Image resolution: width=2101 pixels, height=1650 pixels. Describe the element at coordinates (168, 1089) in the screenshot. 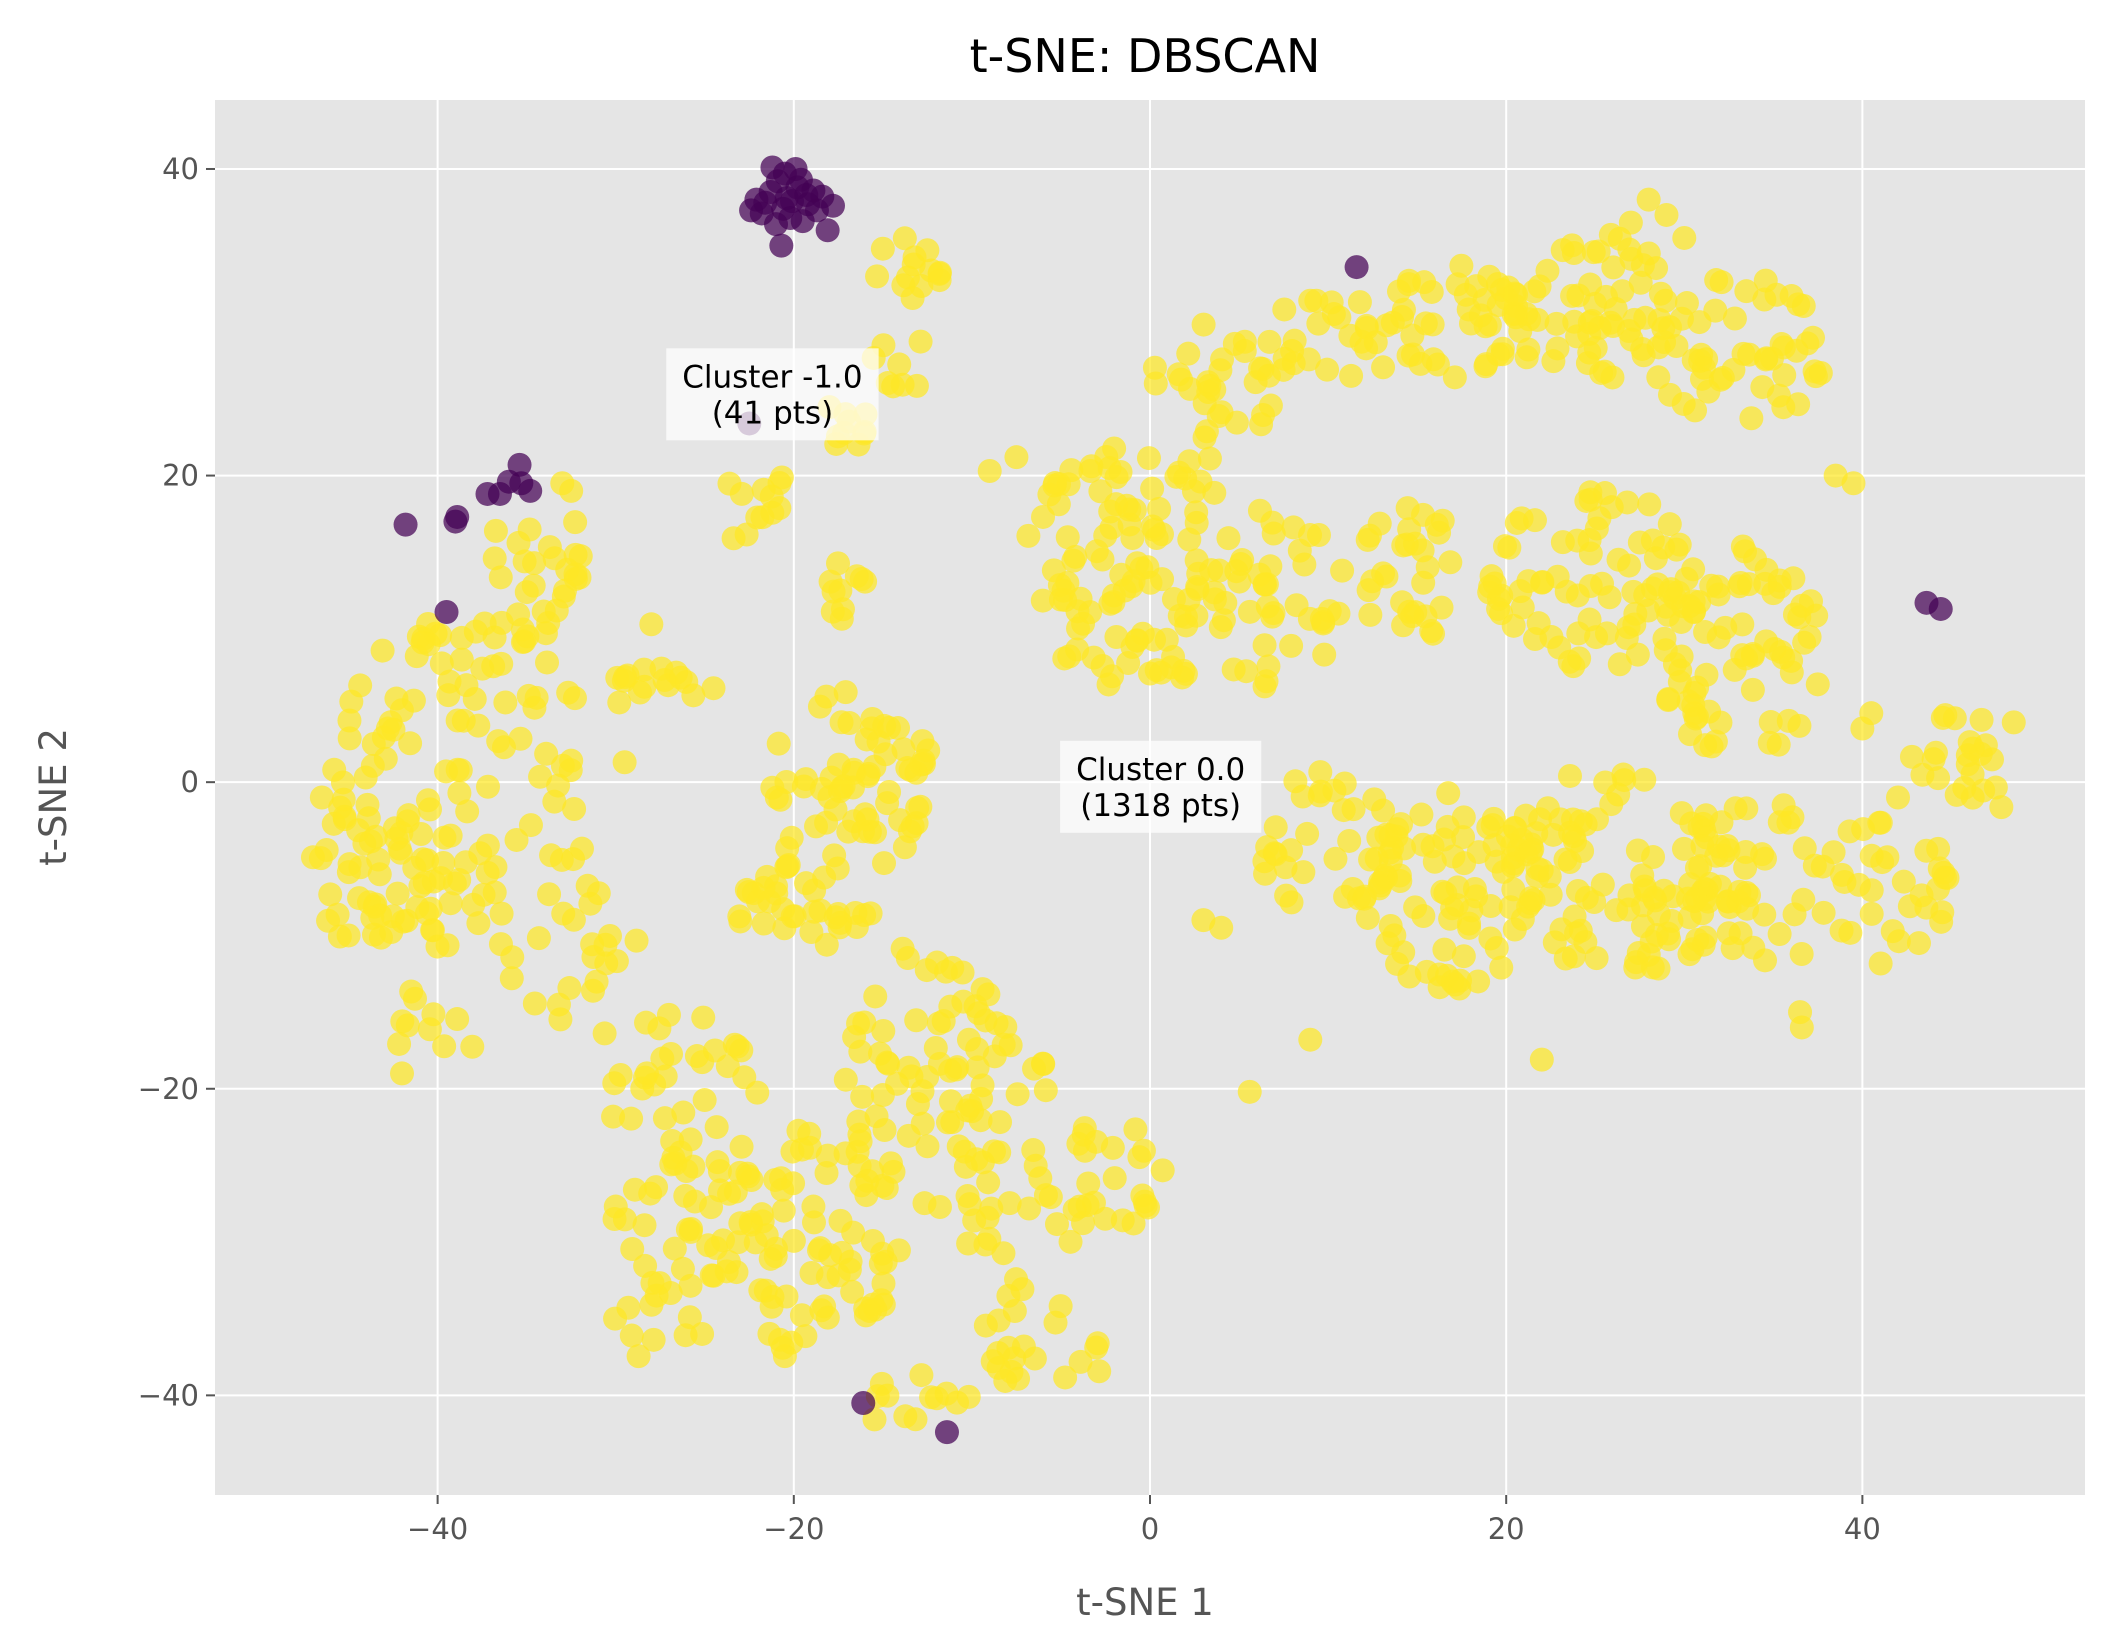

I see `y-tick-label: −20` at that location.